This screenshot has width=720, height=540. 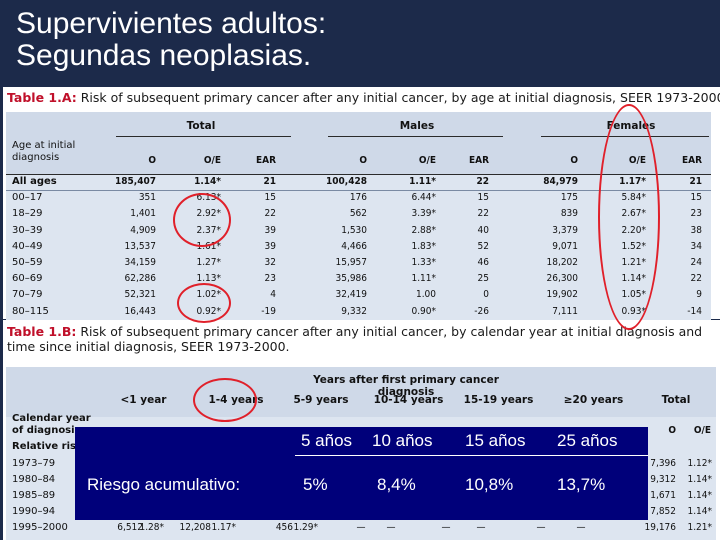 What do you see at coordinates (694, 311) in the screenshot?
I see `table-cell: -14` at bounding box center [694, 311].